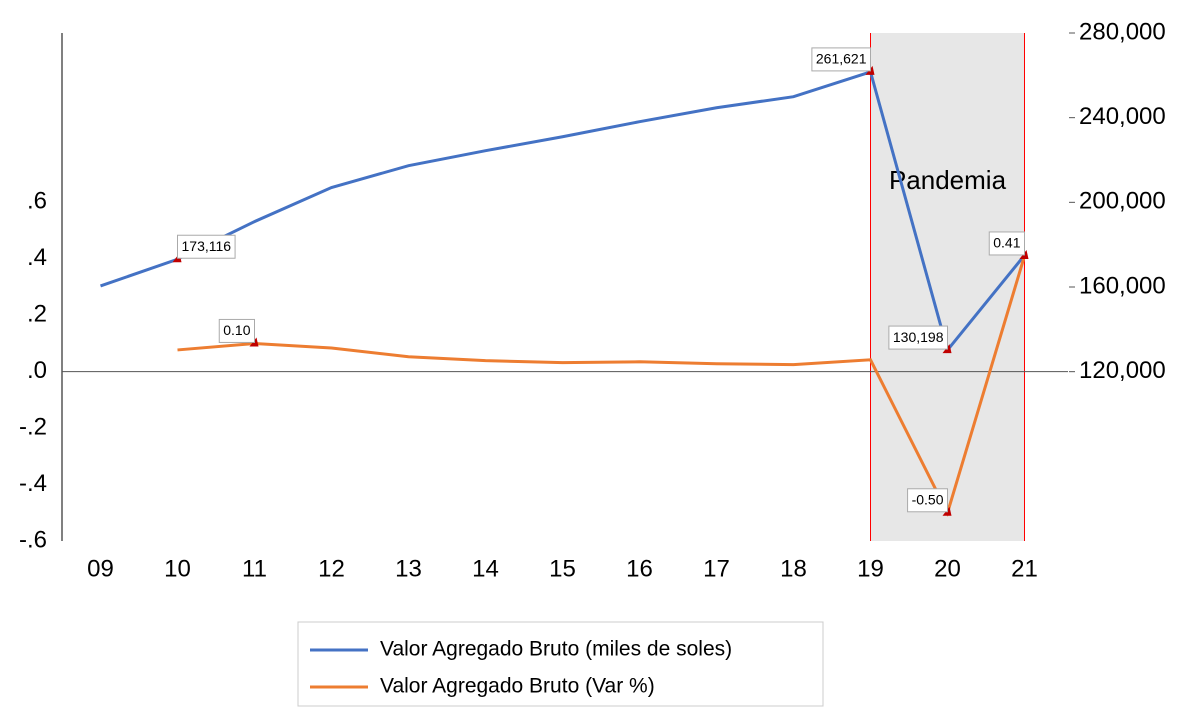 The height and width of the screenshot is (708, 1190). I want to click on y-tick-label: .6, so click(37, 201).